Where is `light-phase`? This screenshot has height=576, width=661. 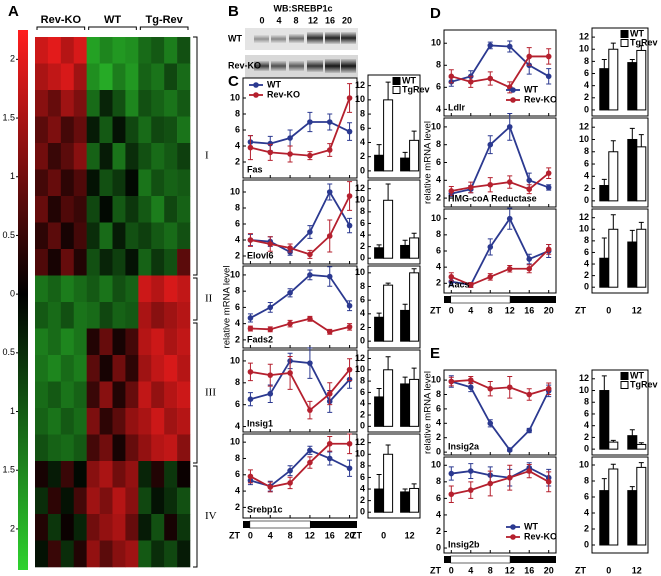 light-phase is located at coordinates (280, 524).